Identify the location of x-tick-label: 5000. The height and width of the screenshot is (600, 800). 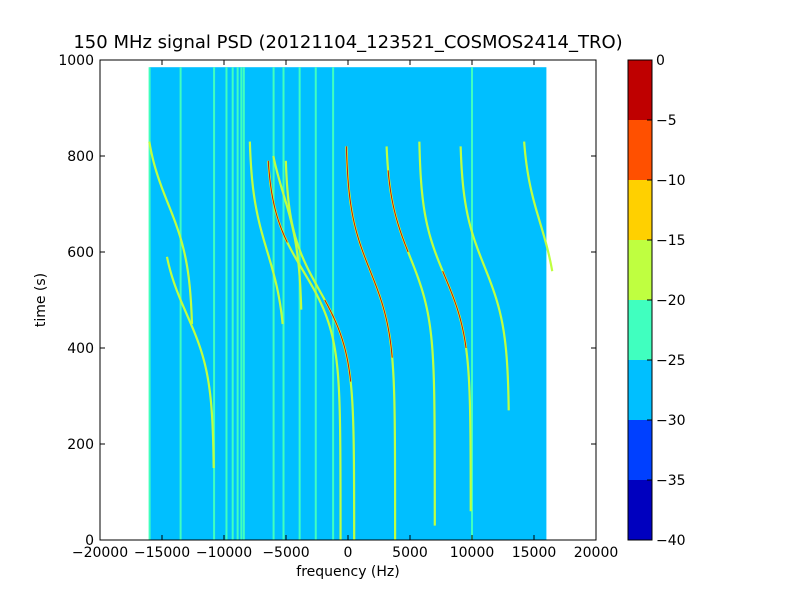
(410, 553).